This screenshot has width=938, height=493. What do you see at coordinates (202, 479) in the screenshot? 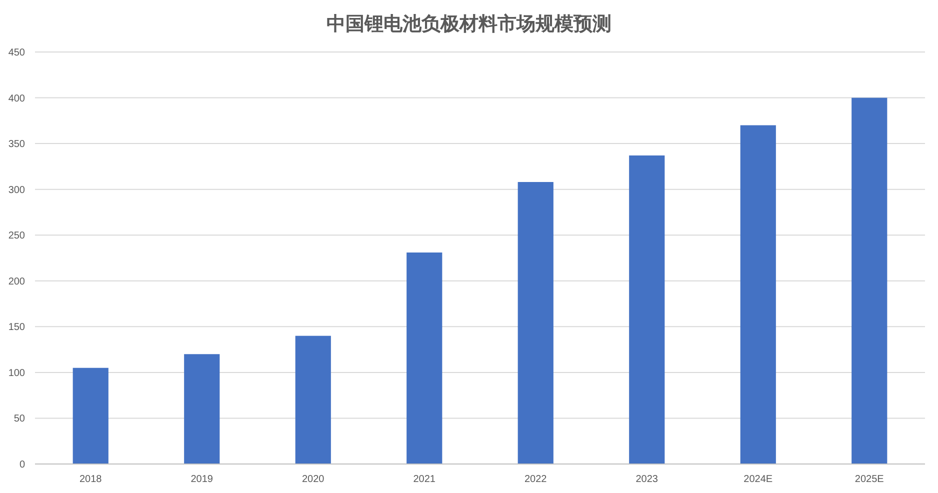
I see `x-tick-label: 2019` at bounding box center [202, 479].